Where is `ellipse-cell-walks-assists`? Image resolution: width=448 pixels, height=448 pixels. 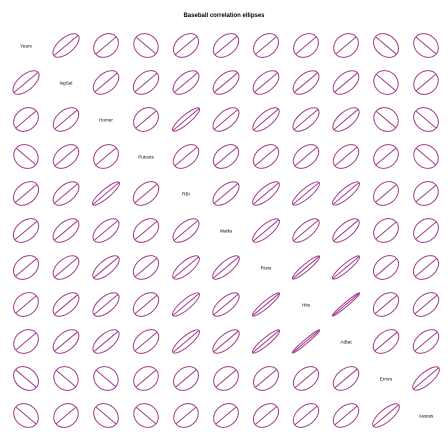
ellipse-cell-walks-assists is located at coordinates (426, 230).